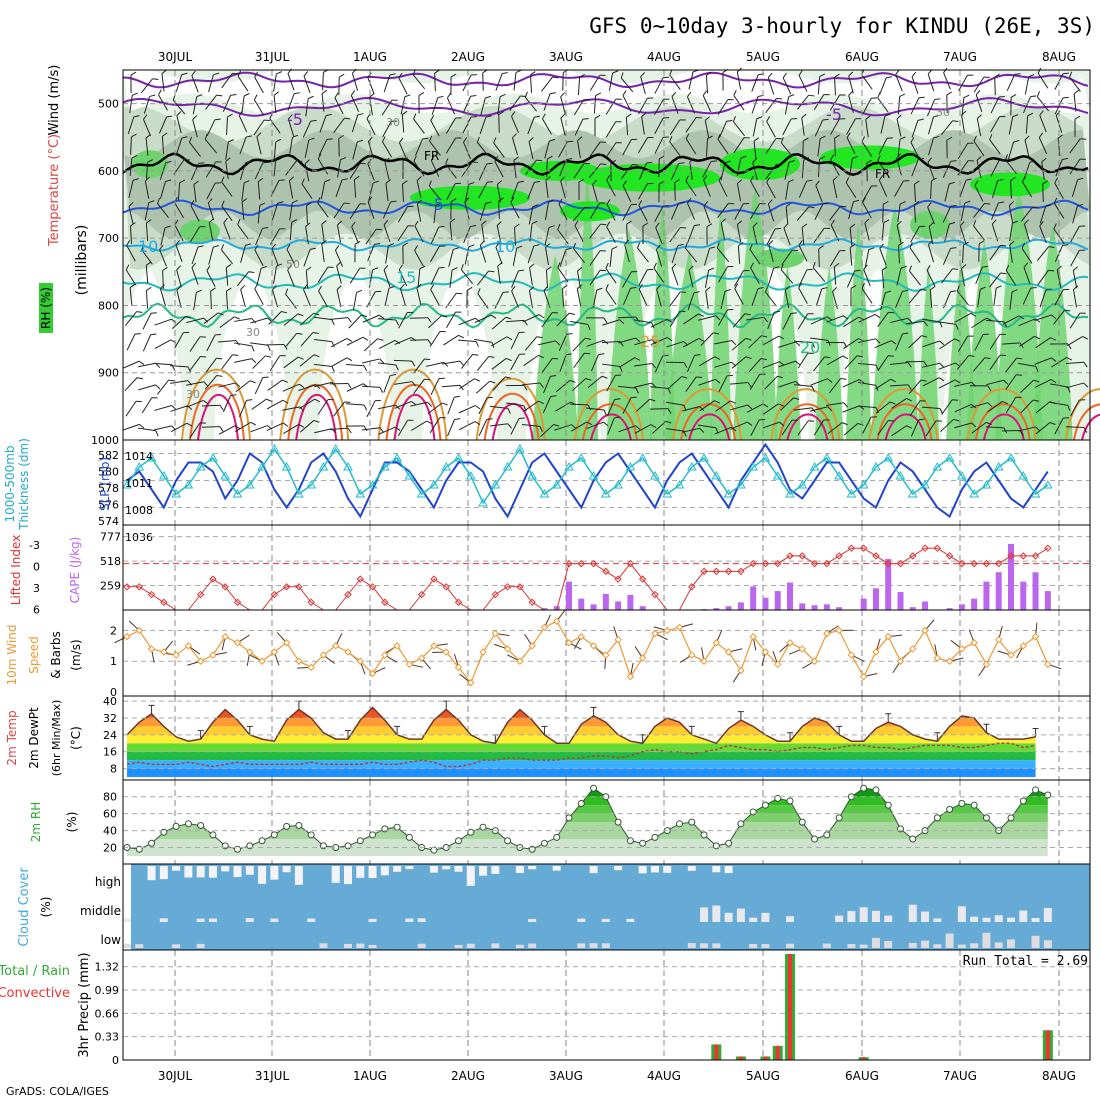  What do you see at coordinates (436, 204) in the screenshot?
I see `contour-label: -5` at bounding box center [436, 204].